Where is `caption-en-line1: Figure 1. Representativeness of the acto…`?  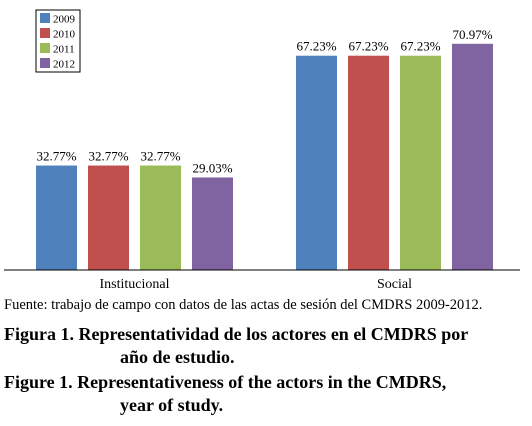 caption-en-line1: Figure 1. Representativeness of the acto… is located at coordinates (225, 382).